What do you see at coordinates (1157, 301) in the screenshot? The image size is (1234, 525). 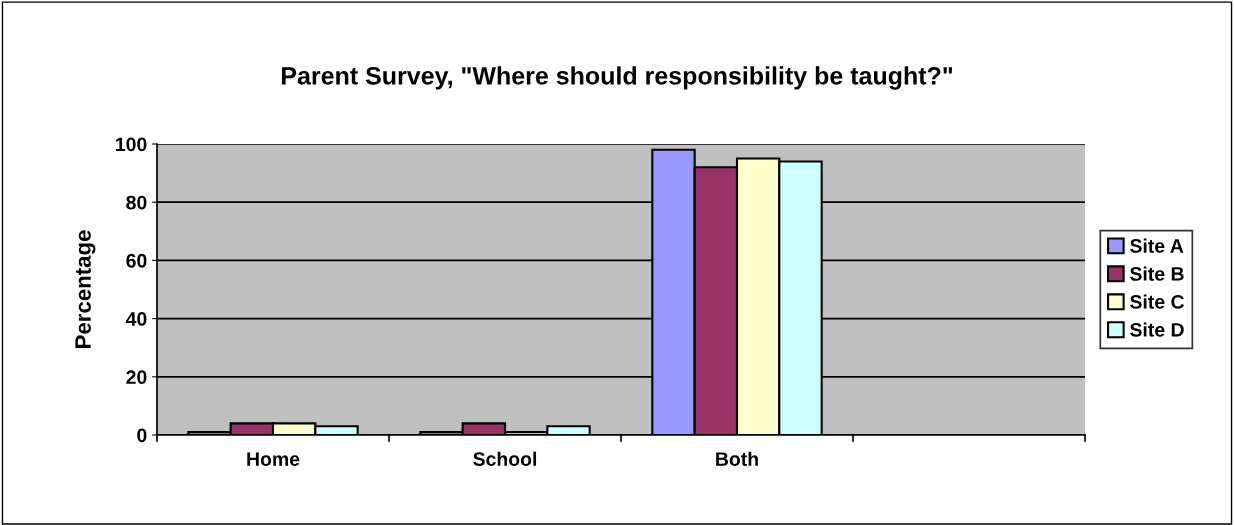 I see `legend-label: Site C` at bounding box center [1157, 301].